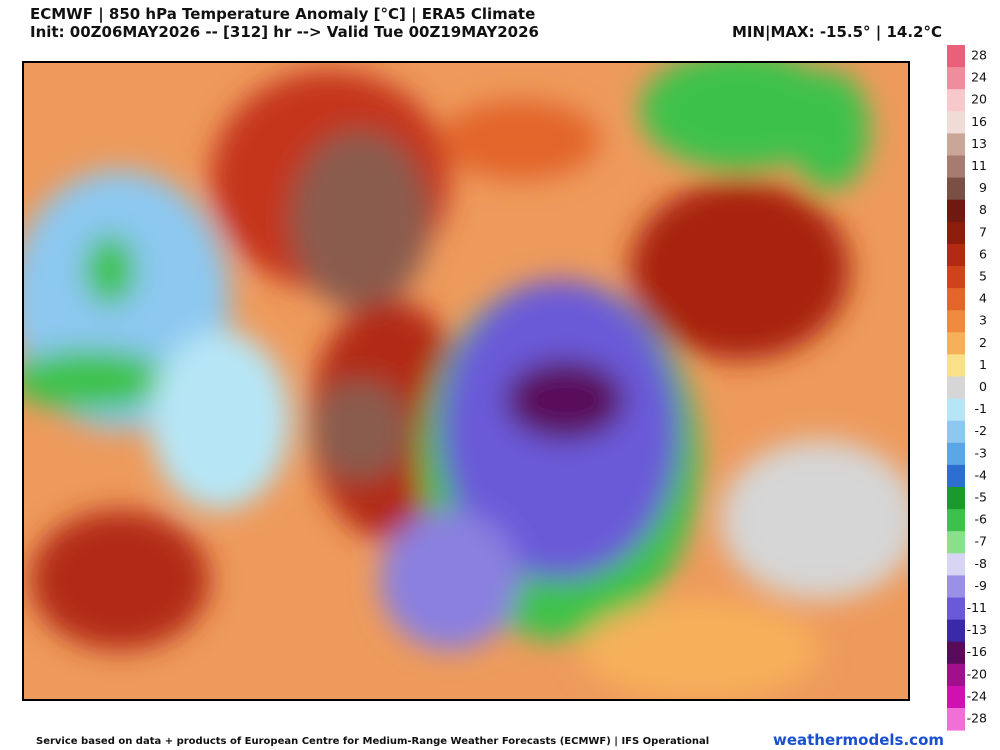 Image resolution: width=1000 pixels, height=750 pixels. Describe the element at coordinates (979, 143) in the screenshot. I see `colorbar-label: 13` at that location.